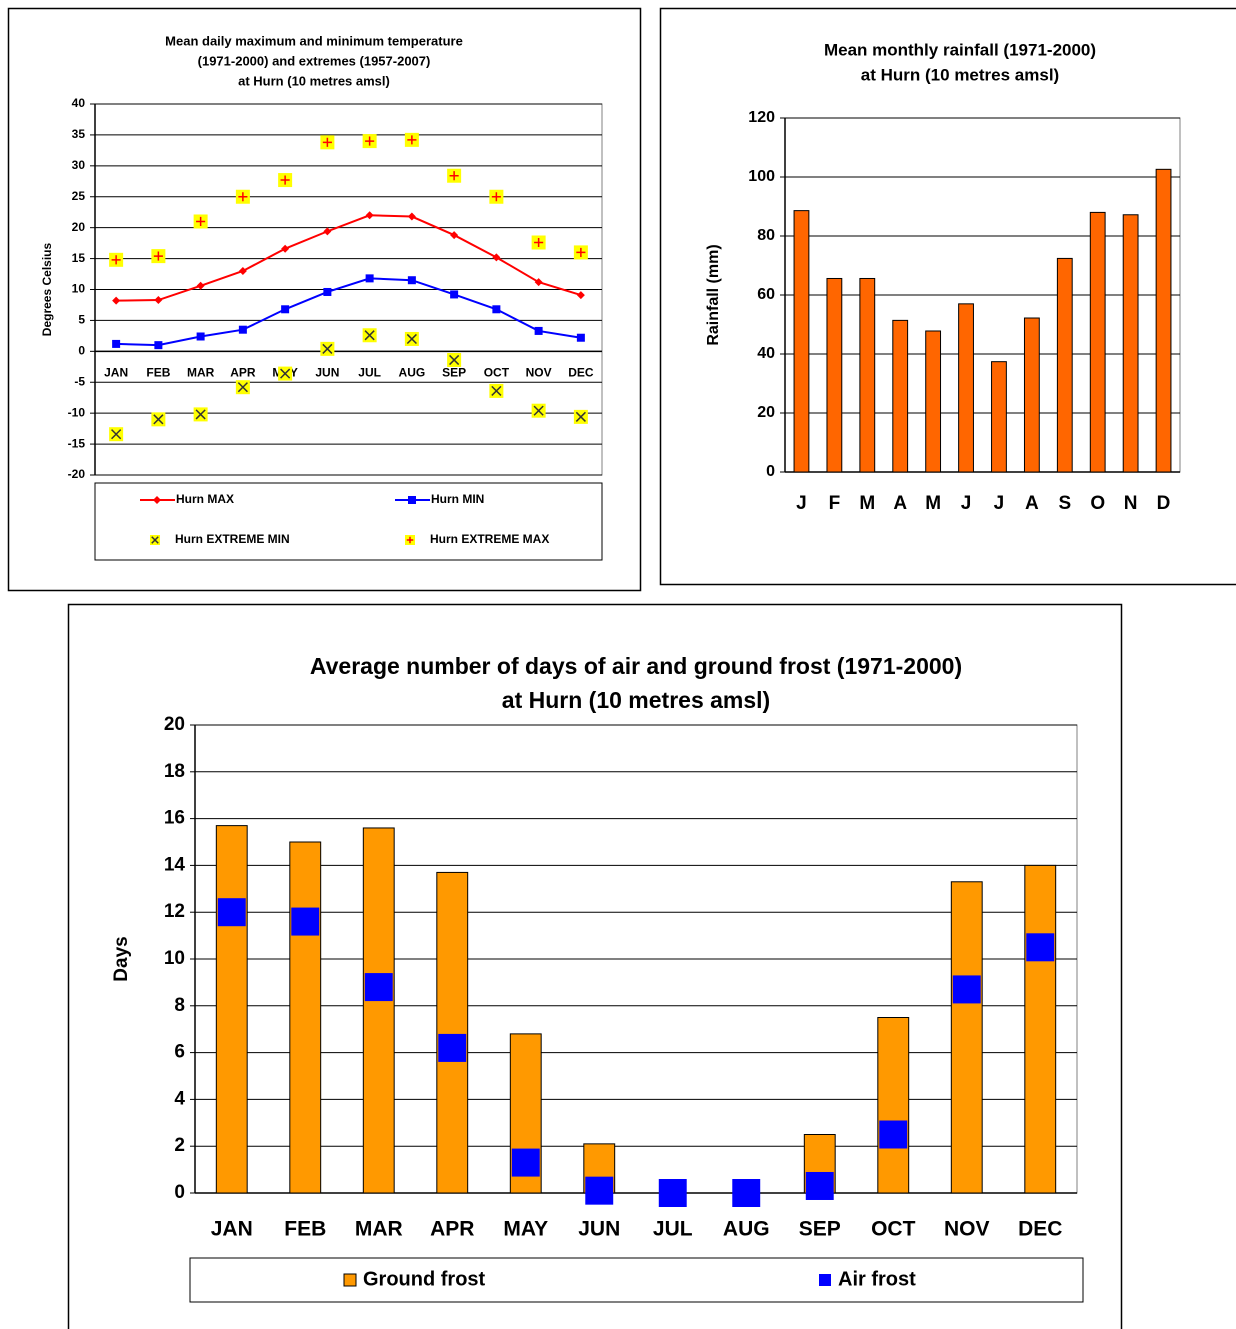  What do you see at coordinates (379, 1229) in the screenshot?
I see `x-tick-label: MAR` at bounding box center [379, 1229].